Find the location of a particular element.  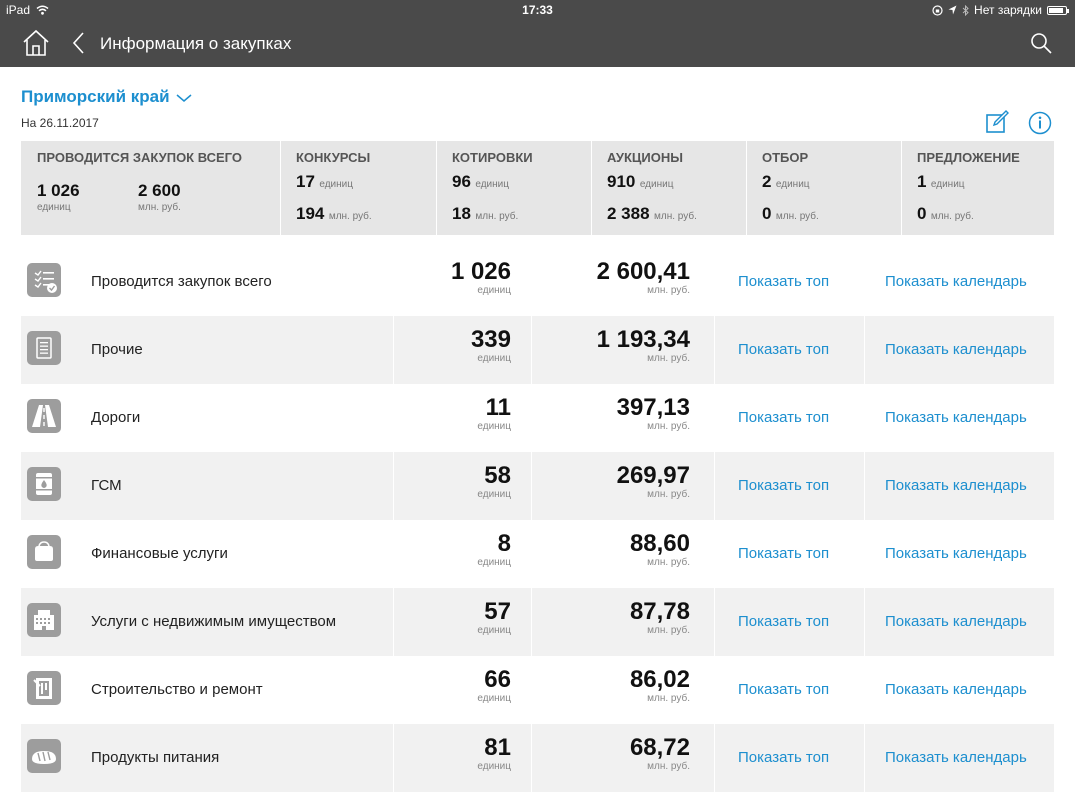

summary-quotations: КОТИРОВКИ 96 единиц 18 млн. руб. is located at coordinates (513, 188).